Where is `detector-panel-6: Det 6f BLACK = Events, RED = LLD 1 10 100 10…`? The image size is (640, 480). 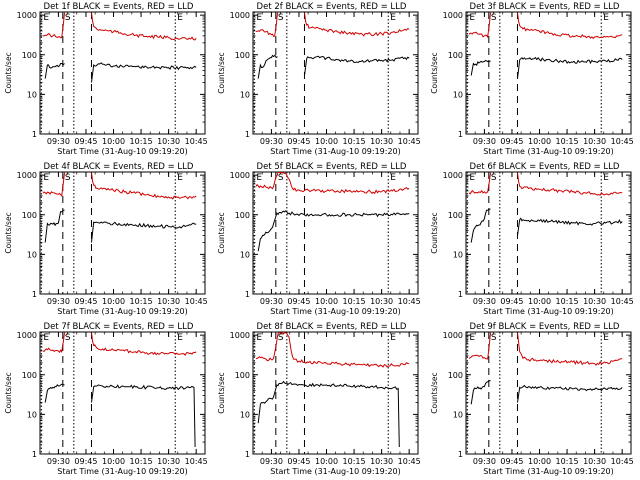
detector-panel-6: Det 6f BLACK = Events, RED = LLD 1 10 100 10… is located at coordinates (532, 239).